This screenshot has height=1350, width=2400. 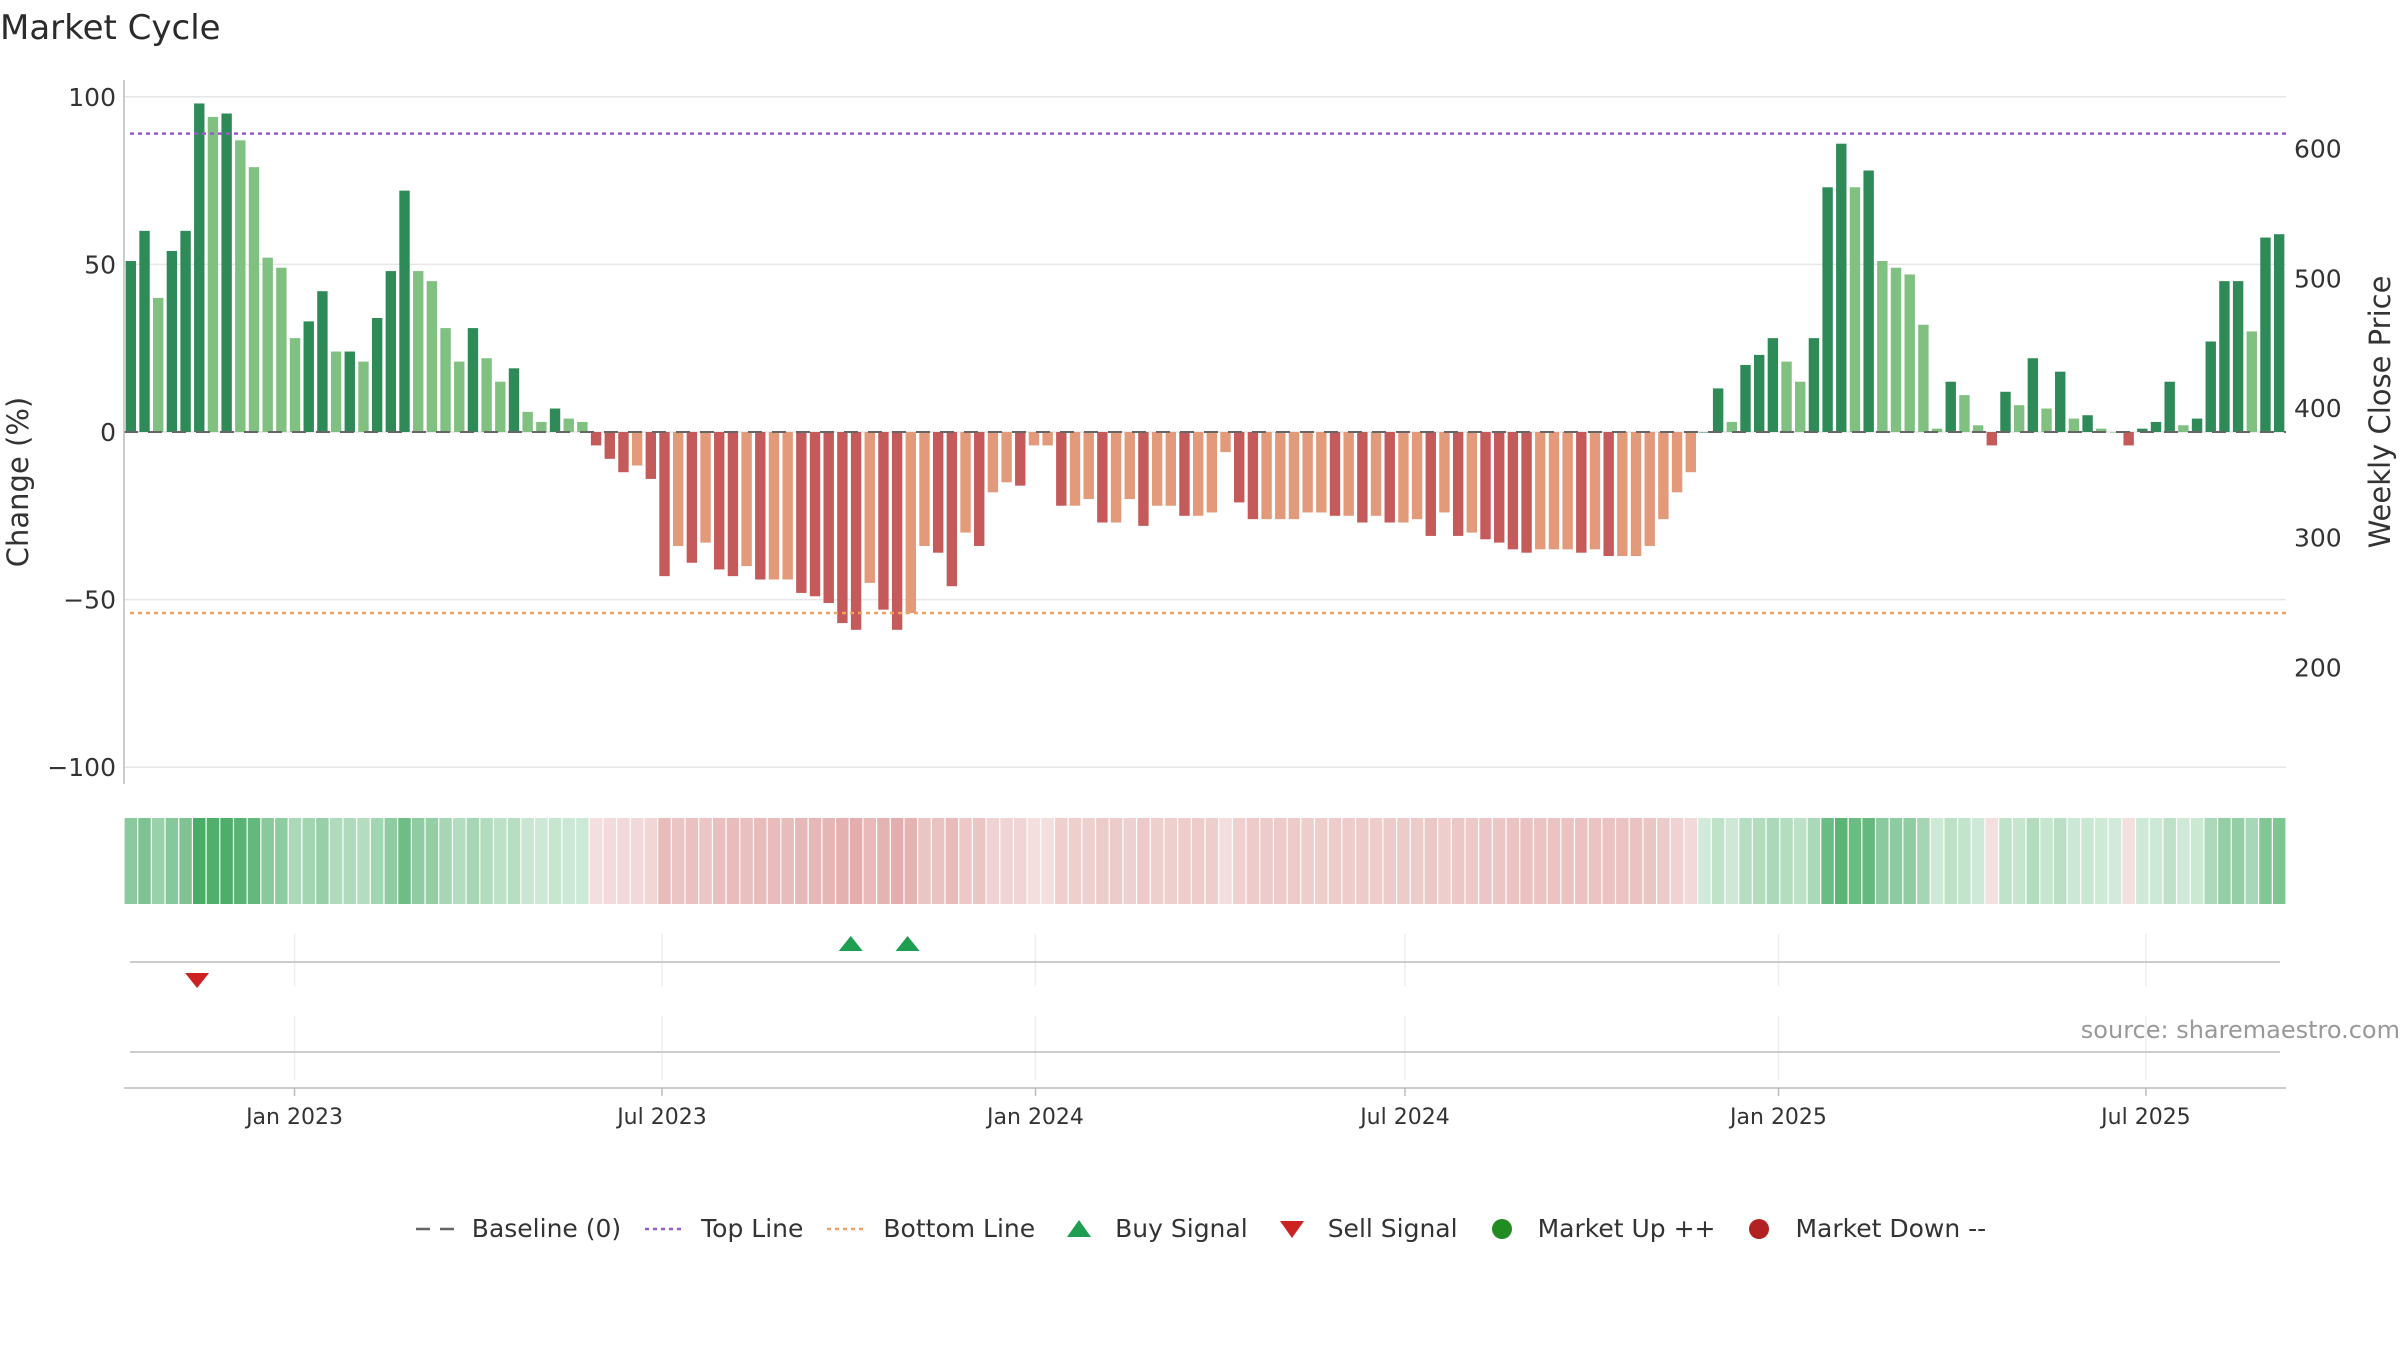 What do you see at coordinates (1152, 1228) in the screenshot?
I see `legend-item-buy-signal: Buy Signal` at bounding box center [1152, 1228].